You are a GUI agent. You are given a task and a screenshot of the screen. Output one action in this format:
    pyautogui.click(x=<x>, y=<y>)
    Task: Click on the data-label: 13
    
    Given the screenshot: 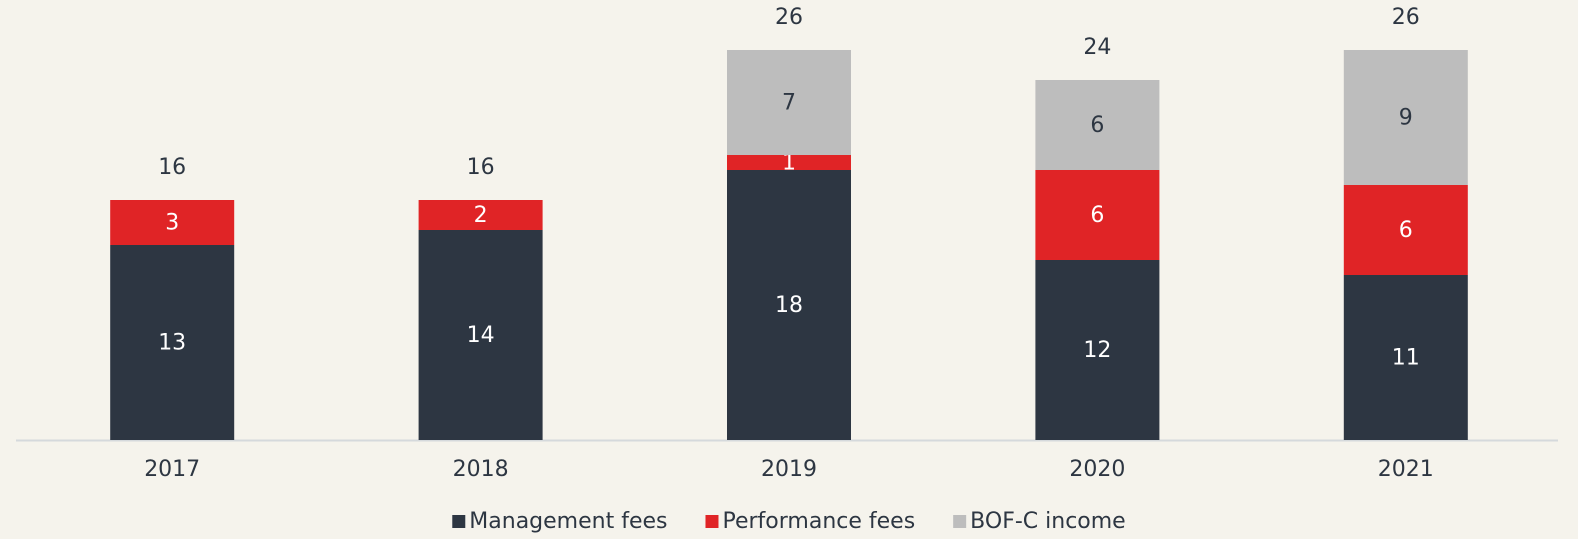 What is the action you would take?
    pyautogui.click(x=172, y=343)
    